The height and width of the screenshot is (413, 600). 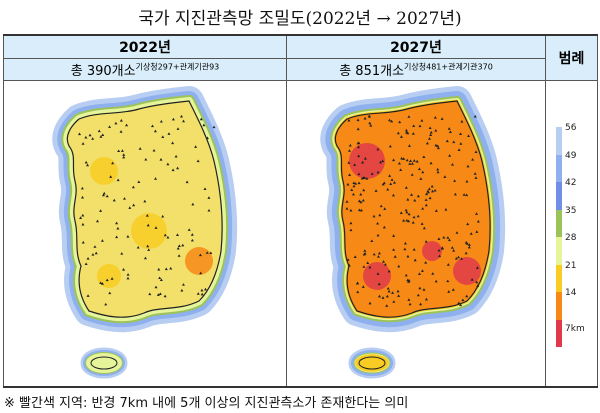 I want to click on legend-color-bar, so click(x=559, y=237).